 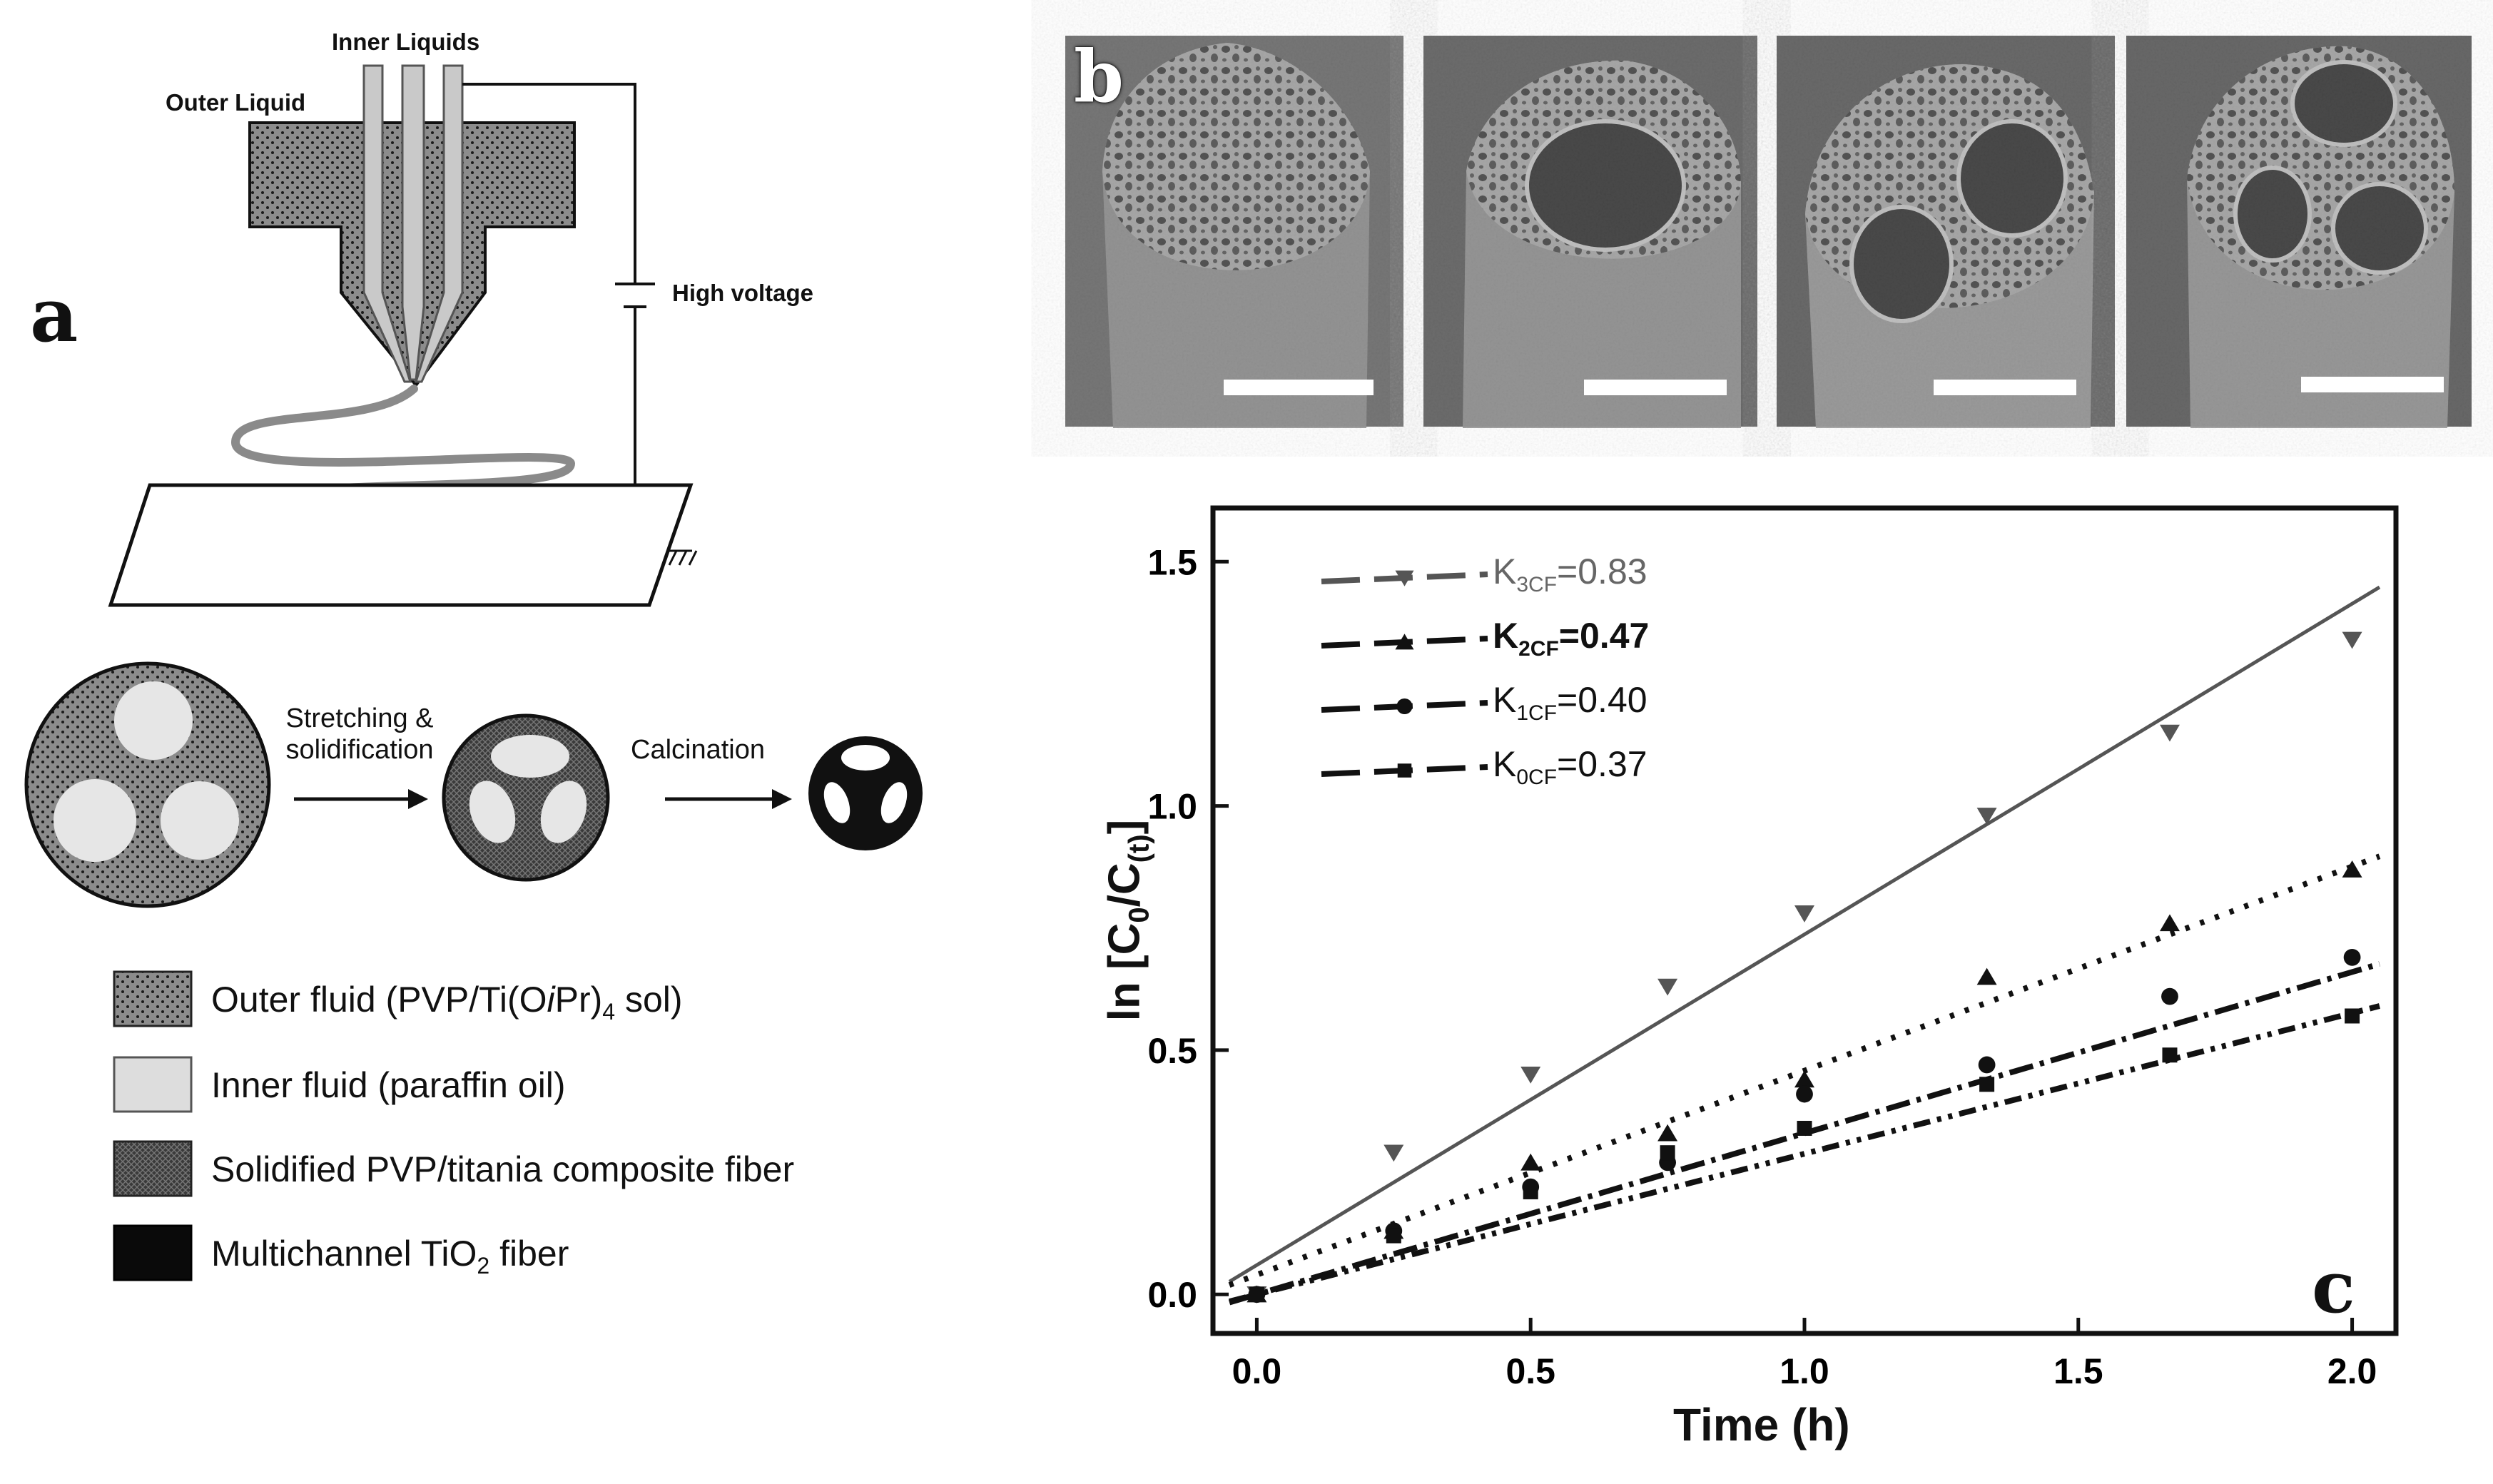 I want to click on legend-outer-fluid-tail: sol), so click(x=649, y=1000).